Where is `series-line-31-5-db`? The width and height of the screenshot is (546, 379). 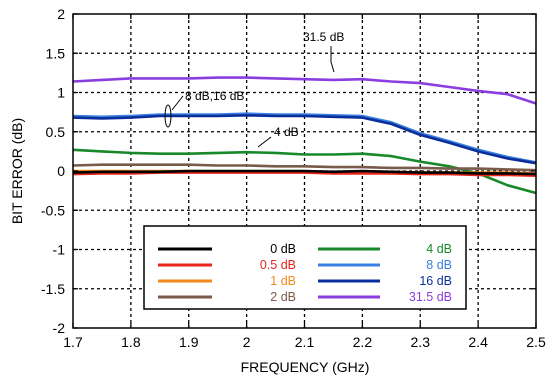 series-line-31-5-db is located at coordinates (304, 90).